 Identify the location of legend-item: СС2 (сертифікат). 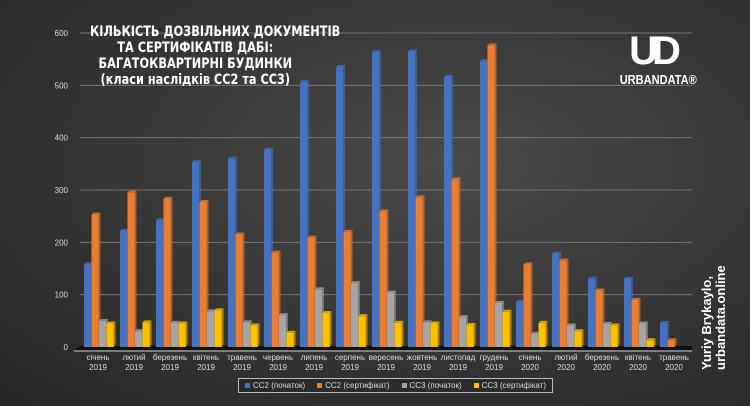
(353, 385).